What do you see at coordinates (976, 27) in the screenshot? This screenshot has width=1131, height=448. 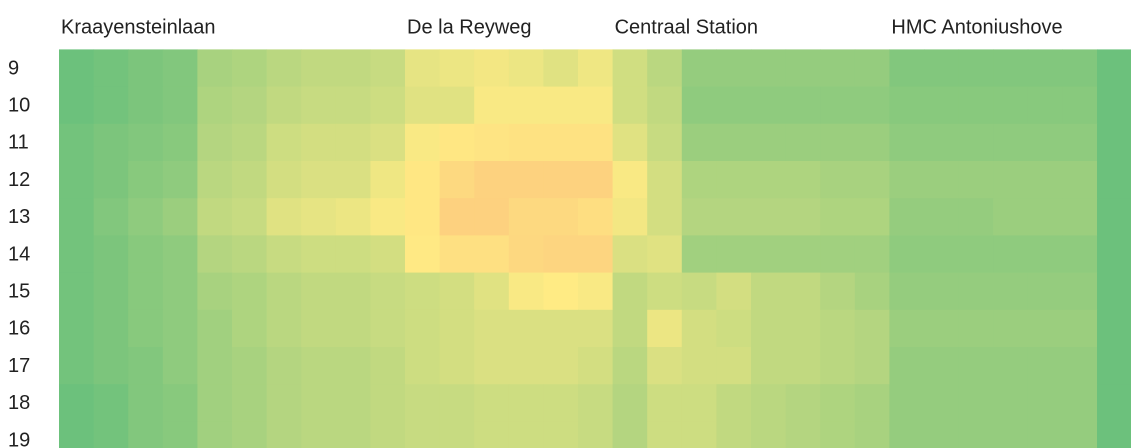 I see `column-label: HMC Antoniushove` at bounding box center [976, 27].